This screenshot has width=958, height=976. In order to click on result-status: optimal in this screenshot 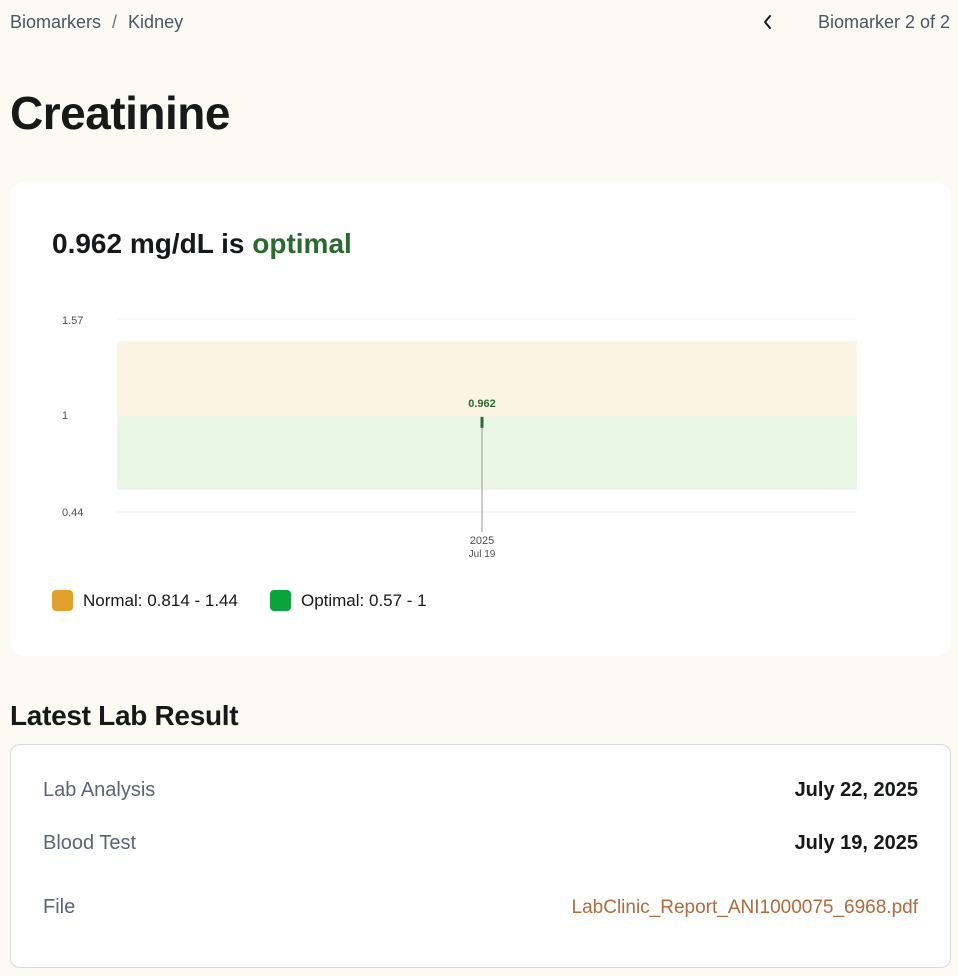, I will do `click(302, 243)`.